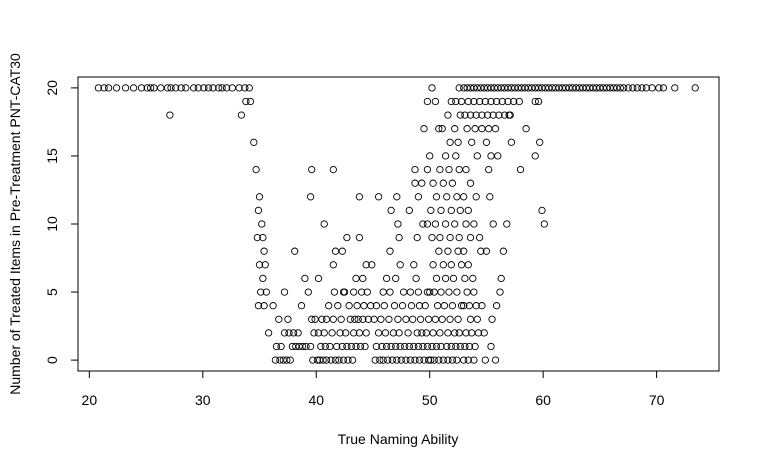  What do you see at coordinates (657, 400) in the screenshot?
I see `x-tick-label: 70` at bounding box center [657, 400].